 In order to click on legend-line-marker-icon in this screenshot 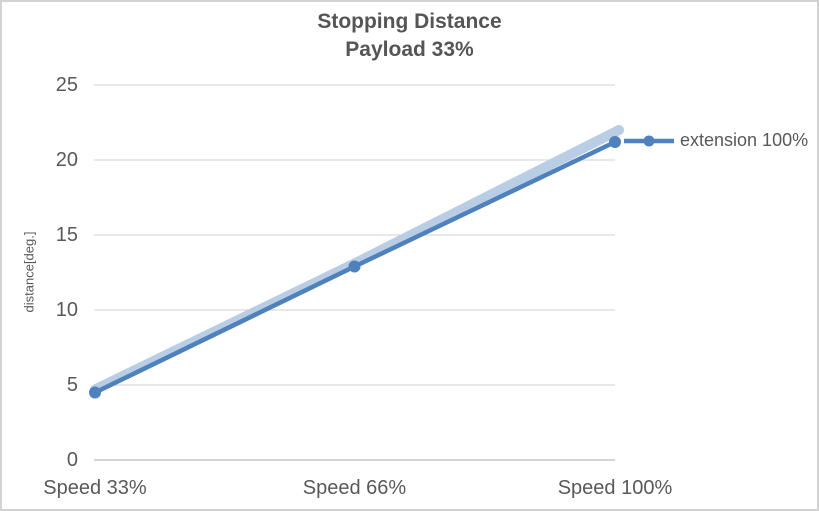, I will do `click(649, 140)`.